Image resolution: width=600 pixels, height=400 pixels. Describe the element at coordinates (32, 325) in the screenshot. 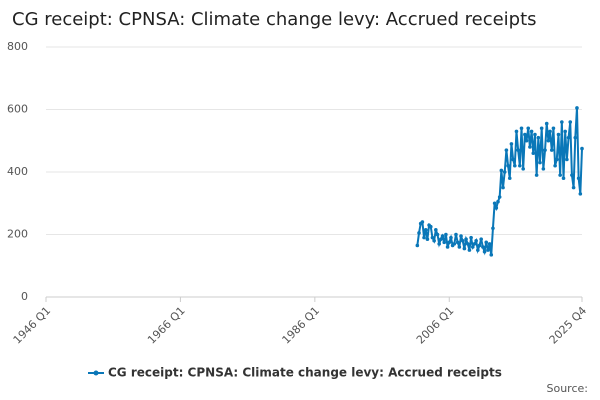

I see `x-tick-label: 1946 Q1` at that location.